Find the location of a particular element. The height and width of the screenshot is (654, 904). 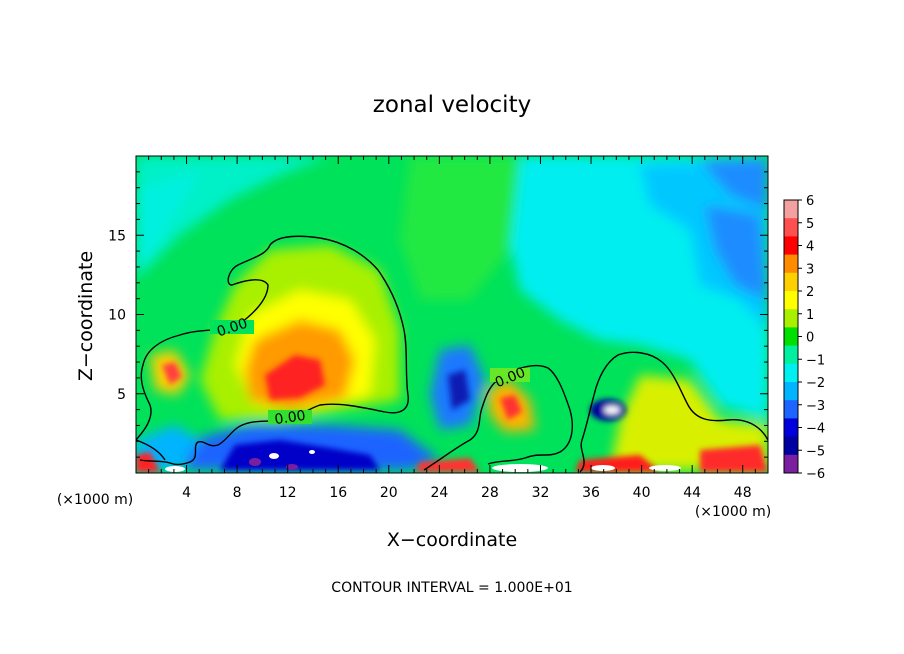

colorbar-level-label: −4 is located at coordinates (815, 429).